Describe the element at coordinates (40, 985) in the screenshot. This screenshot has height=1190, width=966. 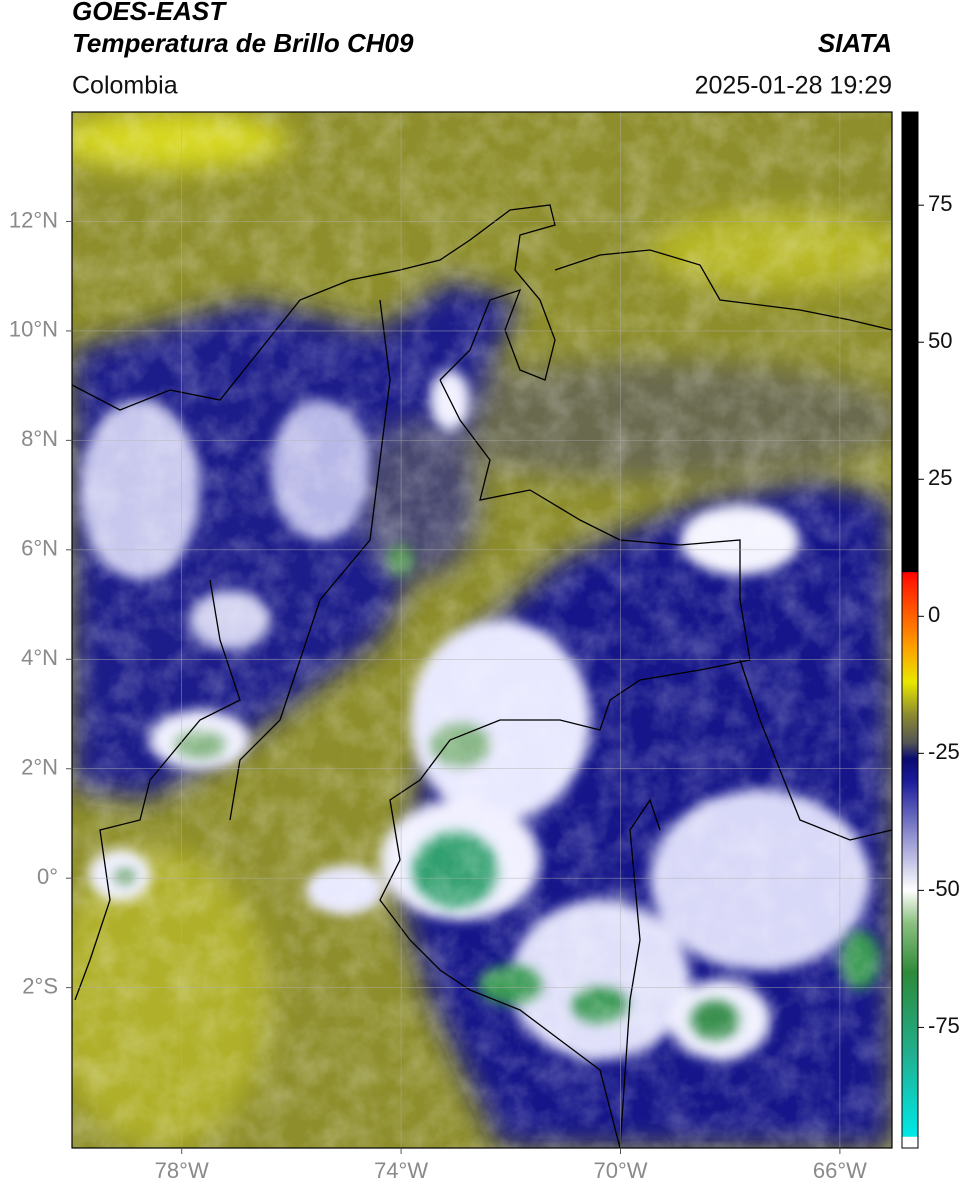
I see `y-tick-label: 2°S` at that location.